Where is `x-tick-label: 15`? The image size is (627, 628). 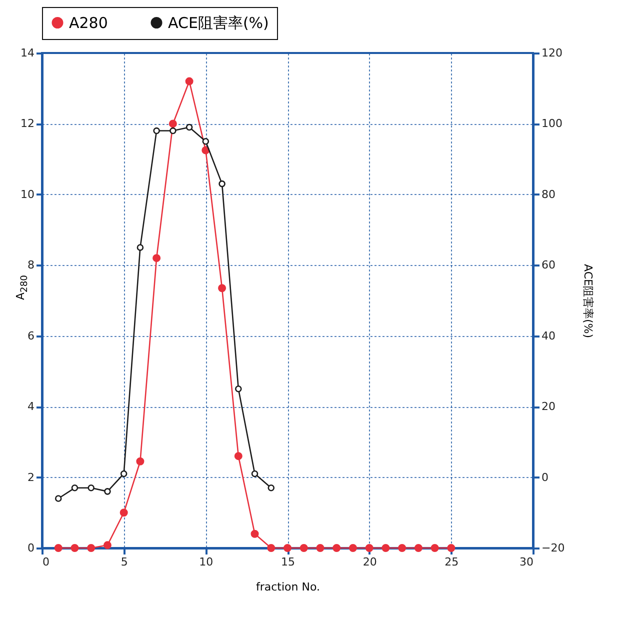
x-tick-label: 15 is located at coordinates (288, 562).